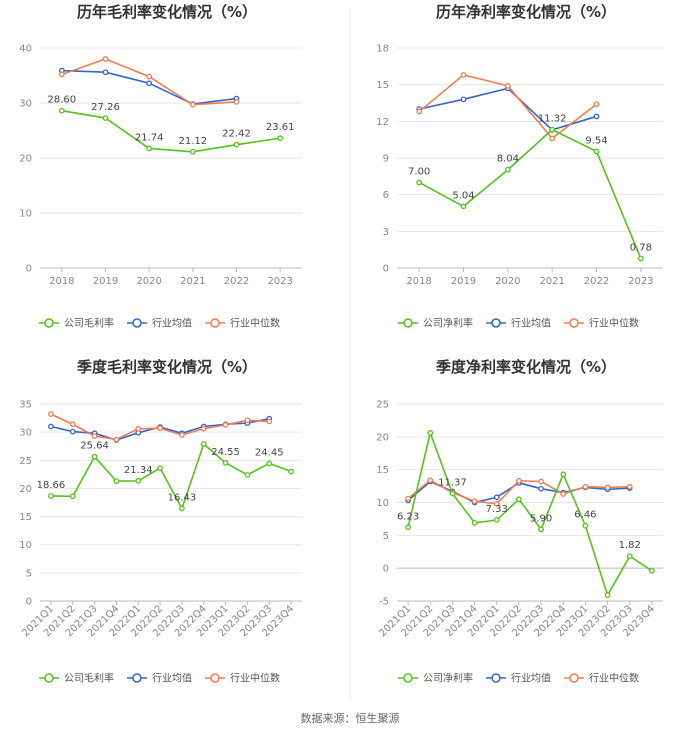  I want to click on data-label: 11.32, so click(552, 119).